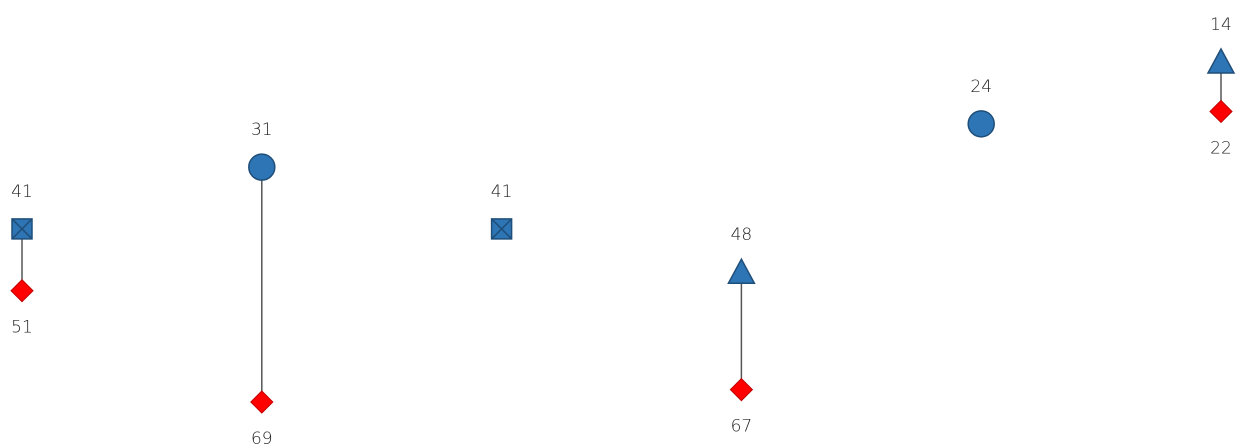 The image size is (1237, 445). Describe the element at coordinates (1221, 25) in the screenshot. I see `start-value-label-6: 14` at that location.